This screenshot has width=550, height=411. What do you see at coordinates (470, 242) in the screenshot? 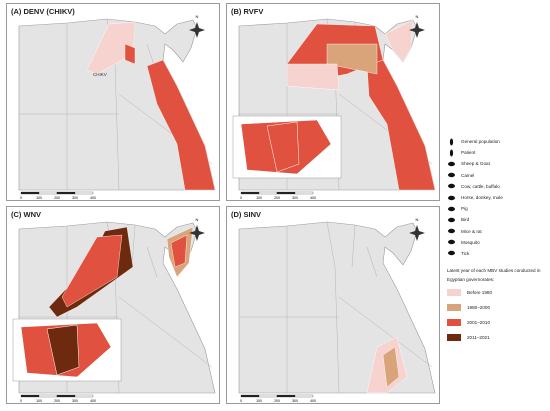
I see `legend-label: Mosquito` at bounding box center [470, 242].